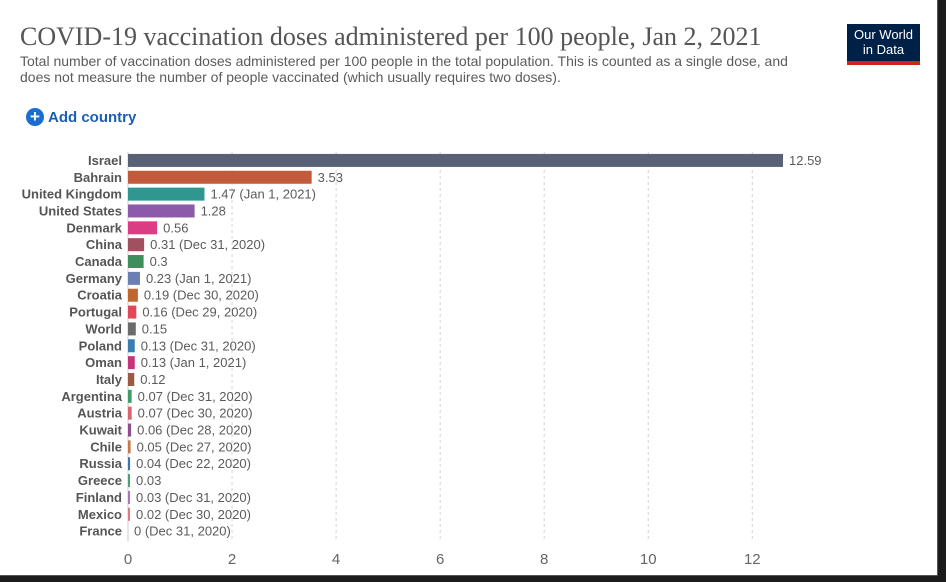 The width and height of the screenshot is (946, 582). What do you see at coordinates (132, 312) in the screenshot?
I see `bar-portugal` at bounding box center [132, 312].